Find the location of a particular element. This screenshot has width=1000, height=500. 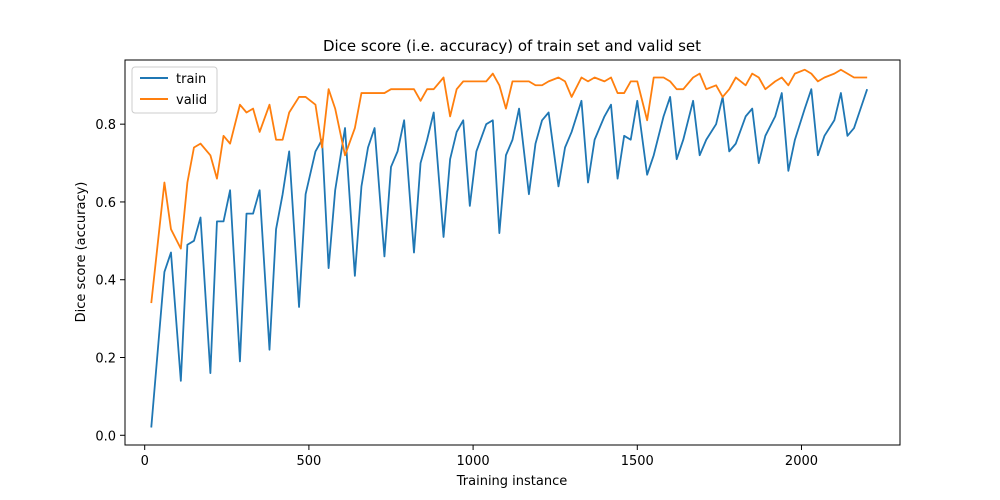

legend: train valid is located at coordinates (174, 90).